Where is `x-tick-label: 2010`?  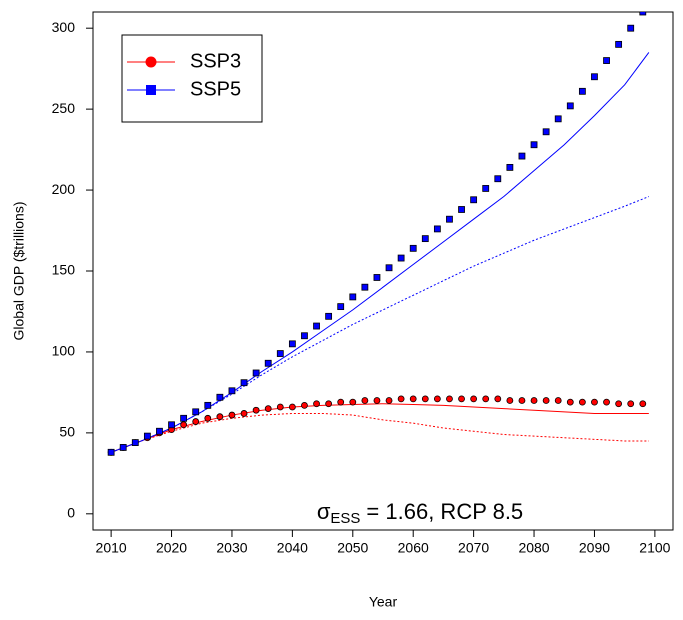 x-tick-label: 2010 is located at coordinates (111, 548).